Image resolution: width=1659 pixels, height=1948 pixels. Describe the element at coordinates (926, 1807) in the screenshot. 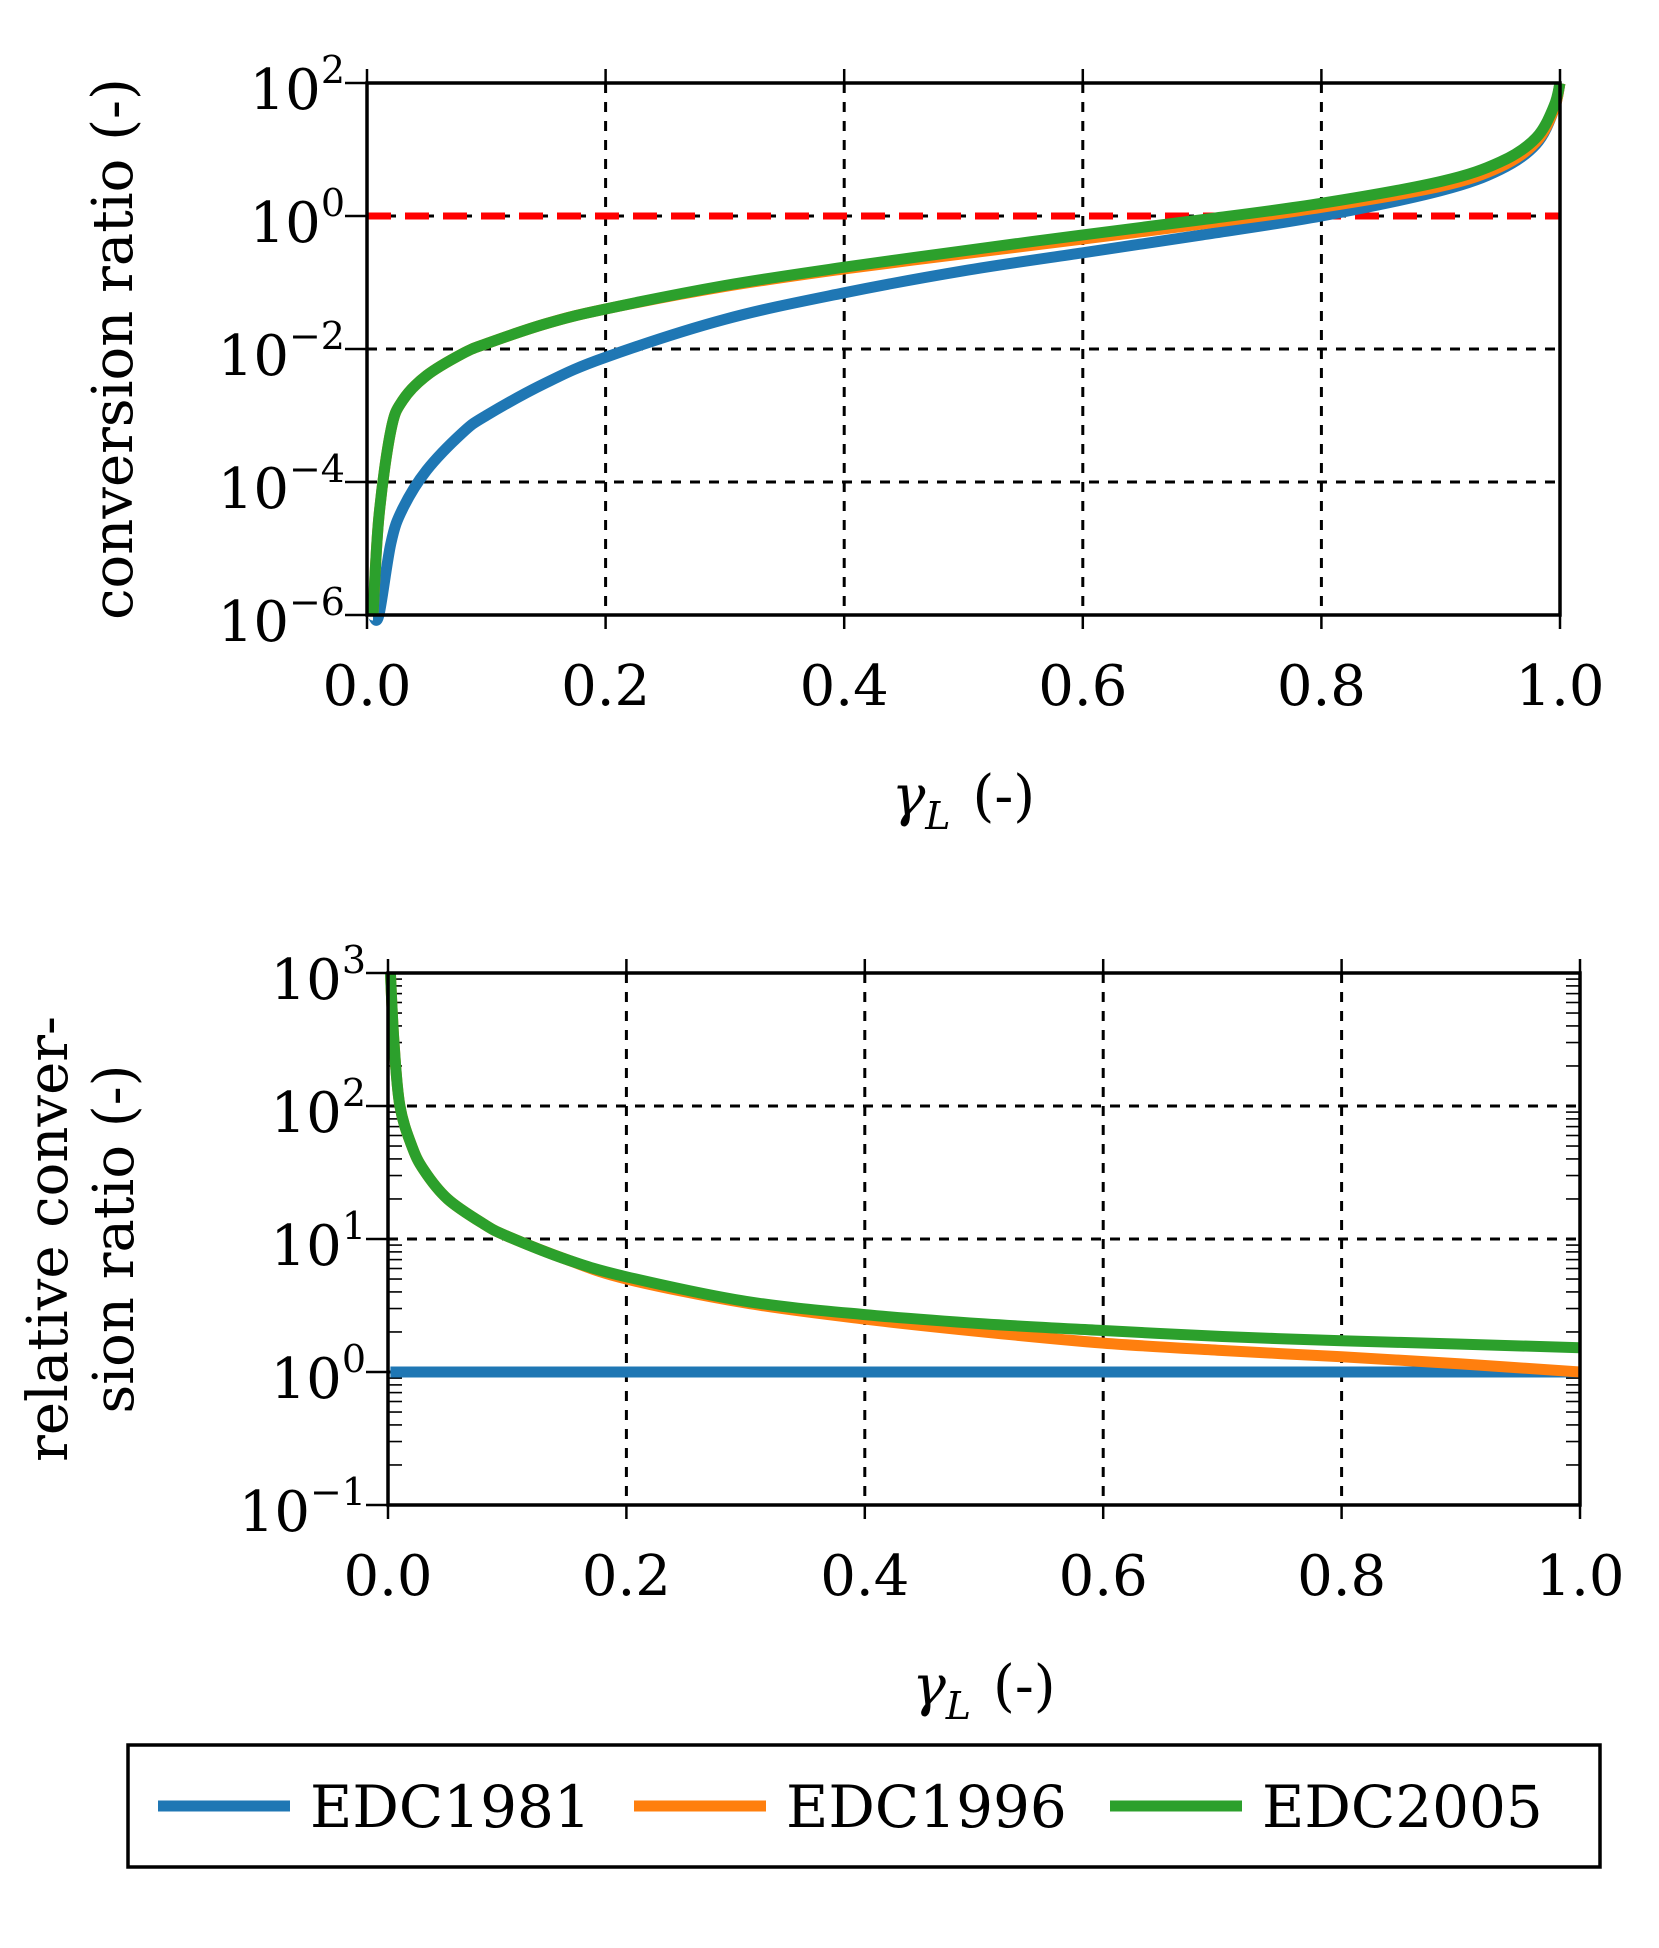

I see `legend-label-edc1996: EDC1996` at that location.